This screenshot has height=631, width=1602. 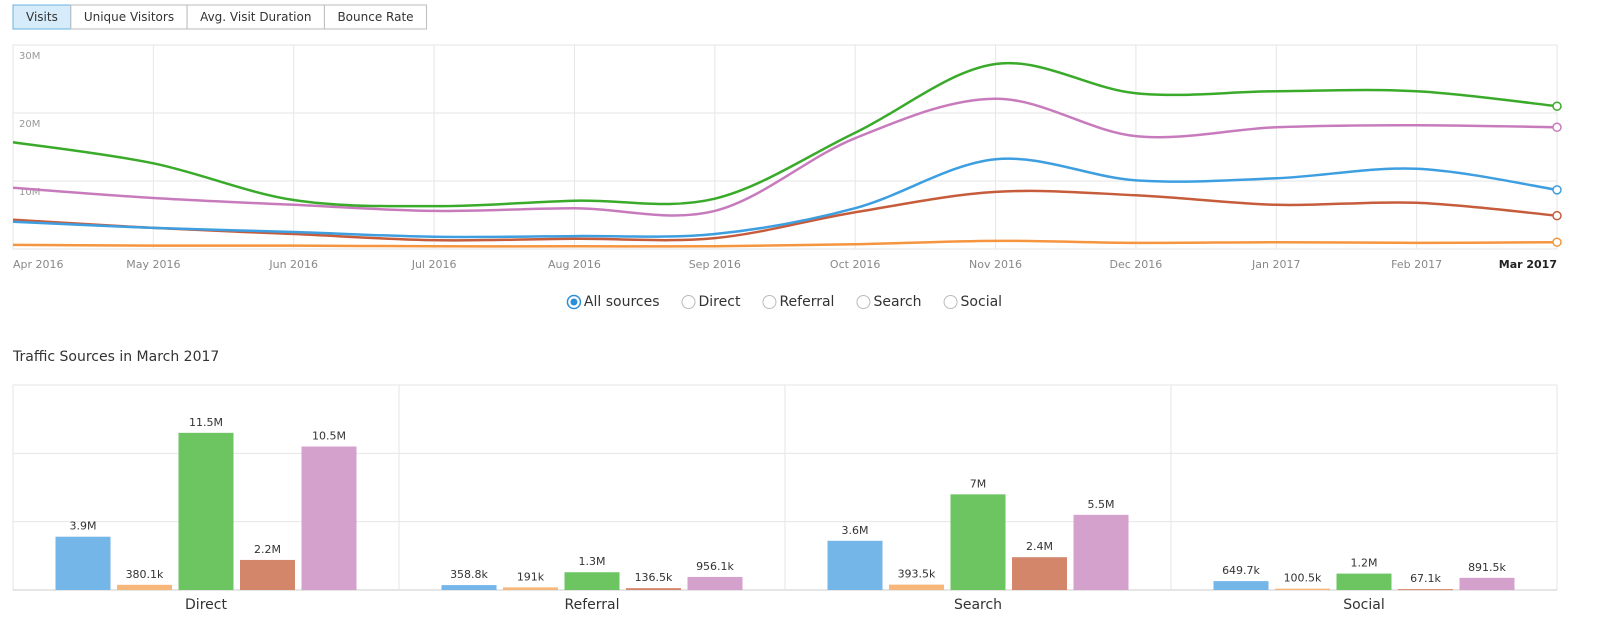 What do you see at coordinates (592, 561) in the screenshot?
I see `value-label: 1.3M` at bounding box center [592, 561].